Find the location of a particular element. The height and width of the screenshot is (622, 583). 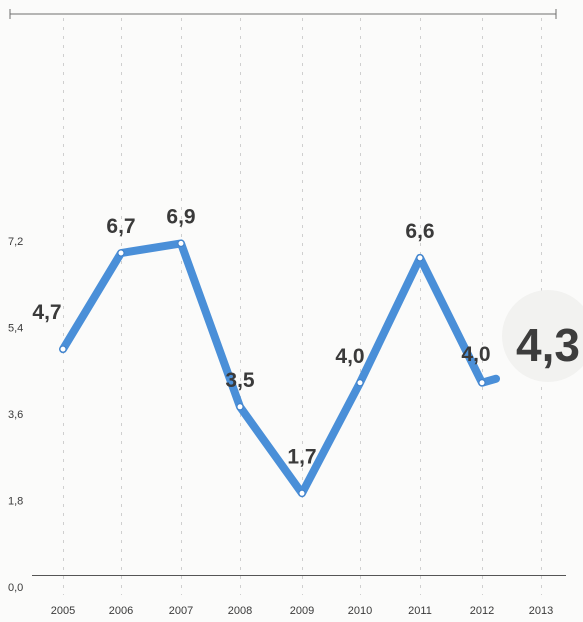

highlight-group is located at coordinates (542, 336).